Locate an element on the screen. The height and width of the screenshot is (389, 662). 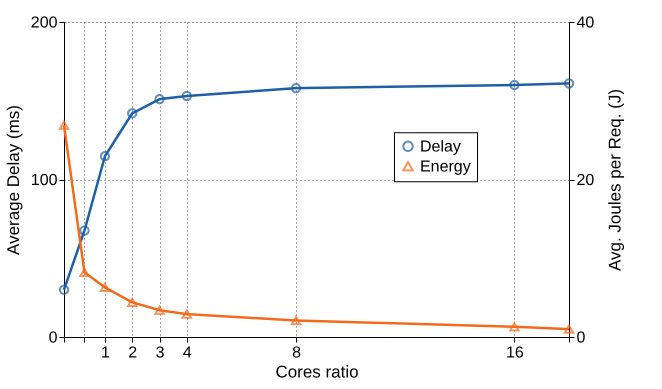
y2-tick-label: 40 is located at coordinates (585, 23).